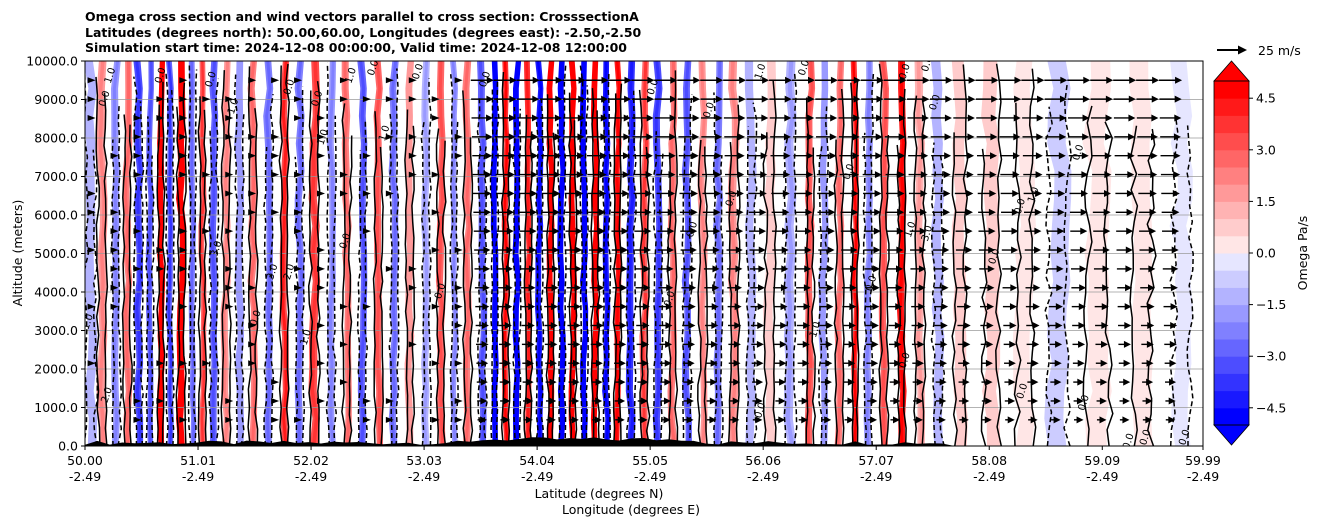  Describe the element at coordinates (373, 68) in the screenshot. I see `contour-label-15: 0.0` at that location.